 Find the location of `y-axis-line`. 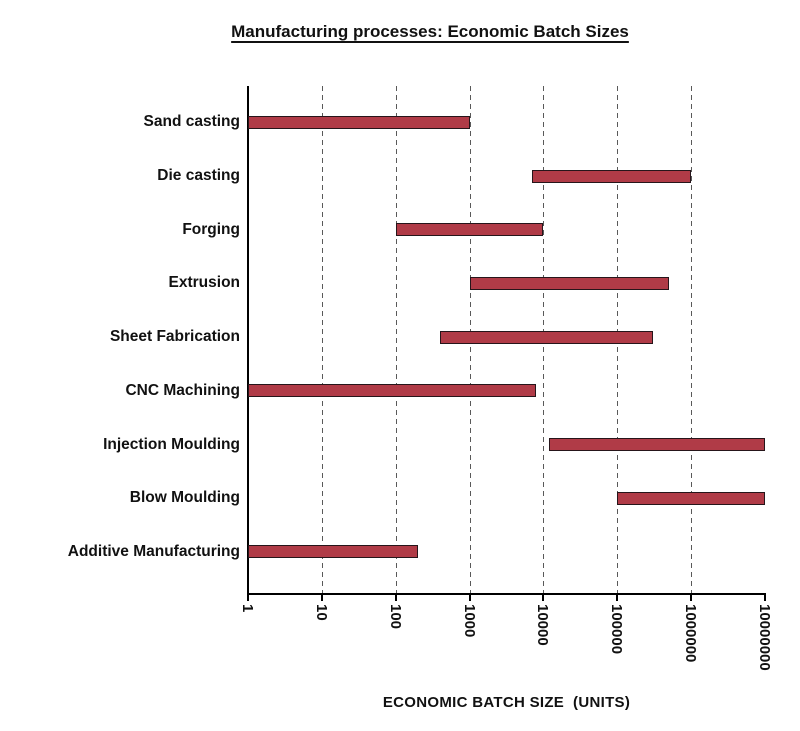

y-axis-line is located at coordinates (248, 340).